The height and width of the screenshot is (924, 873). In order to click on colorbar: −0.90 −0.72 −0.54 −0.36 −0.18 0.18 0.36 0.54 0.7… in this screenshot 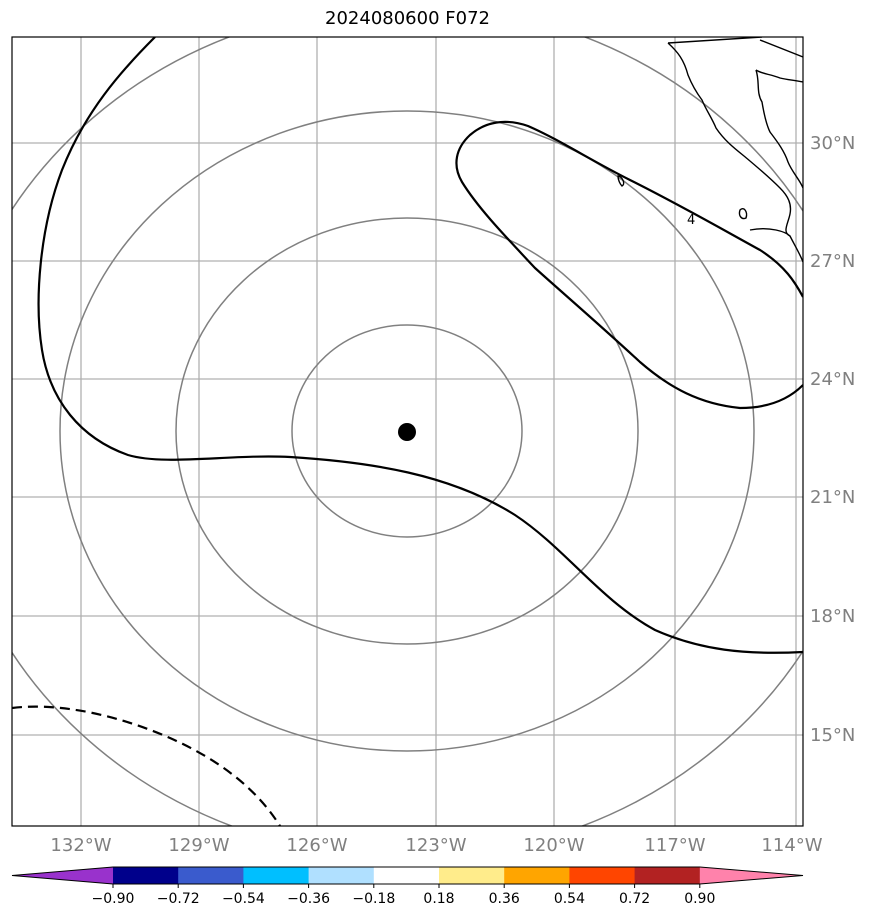, I will do `click(407, 886)`.